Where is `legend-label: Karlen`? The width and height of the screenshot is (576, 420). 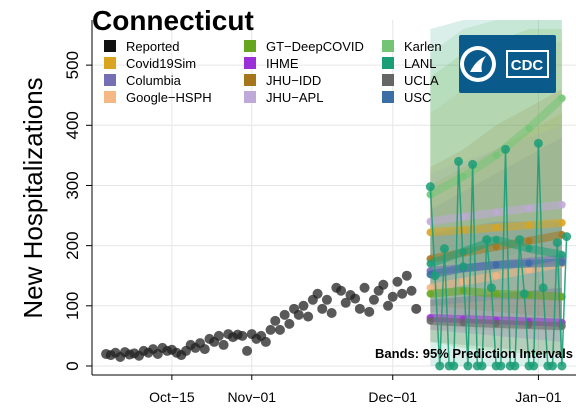
legend-label: Karlen is located at coordinates (423, 46).